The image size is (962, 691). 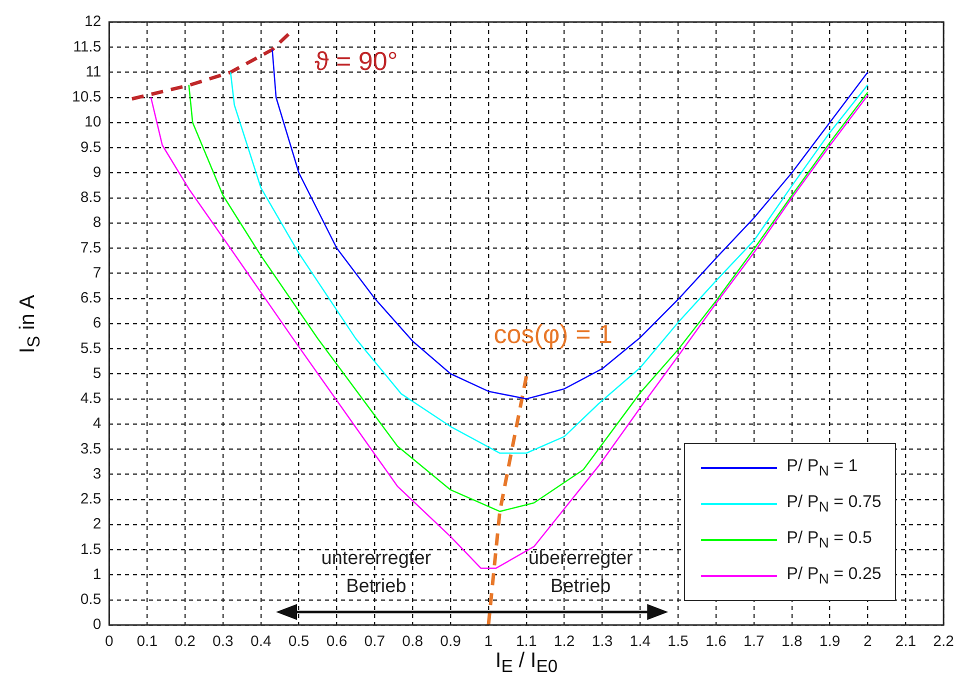 I want to click on y-tick-label: 8, so click(x=97, y=223).